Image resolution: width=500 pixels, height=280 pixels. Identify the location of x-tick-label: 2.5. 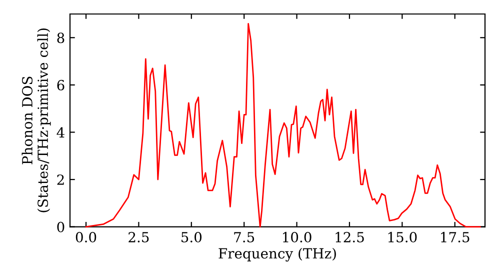
(138, 237).